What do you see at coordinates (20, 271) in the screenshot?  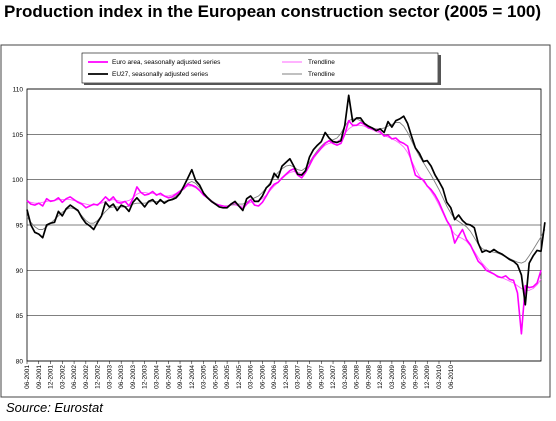 I see `y-tick-label: 90` at bounding box center [20, 271].